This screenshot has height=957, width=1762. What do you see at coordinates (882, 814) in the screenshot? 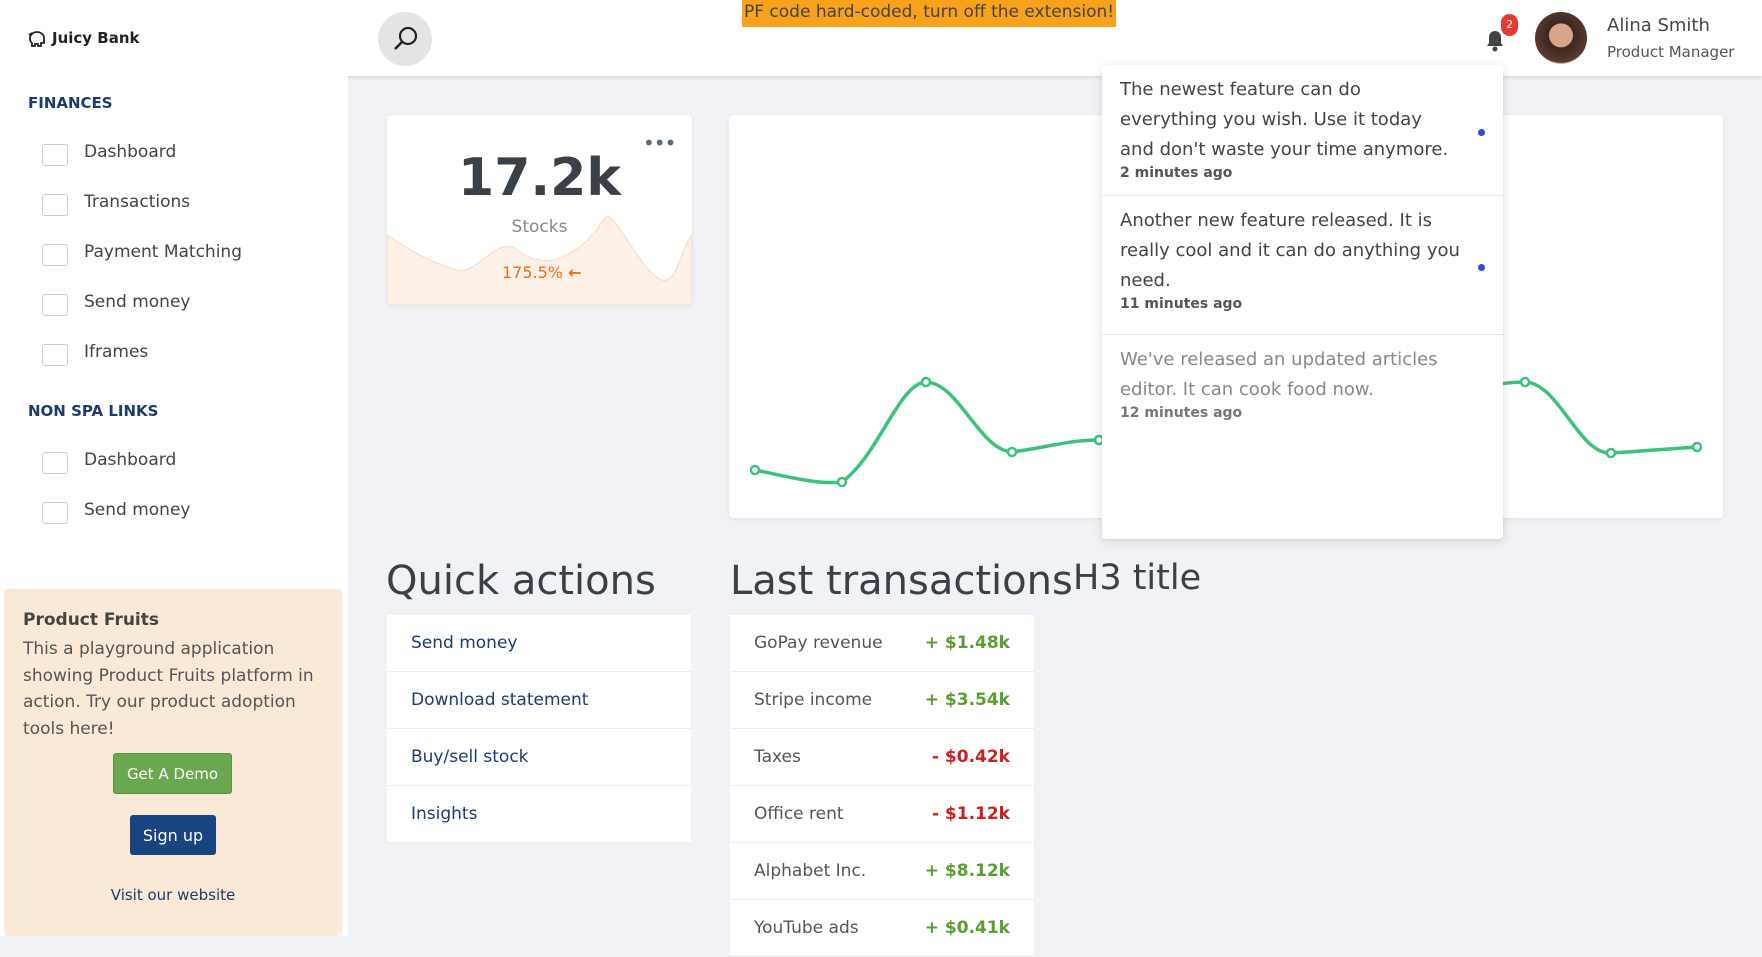
I see `transaction-row: Office rent - $1.12k` at bounding box center [882, 814].